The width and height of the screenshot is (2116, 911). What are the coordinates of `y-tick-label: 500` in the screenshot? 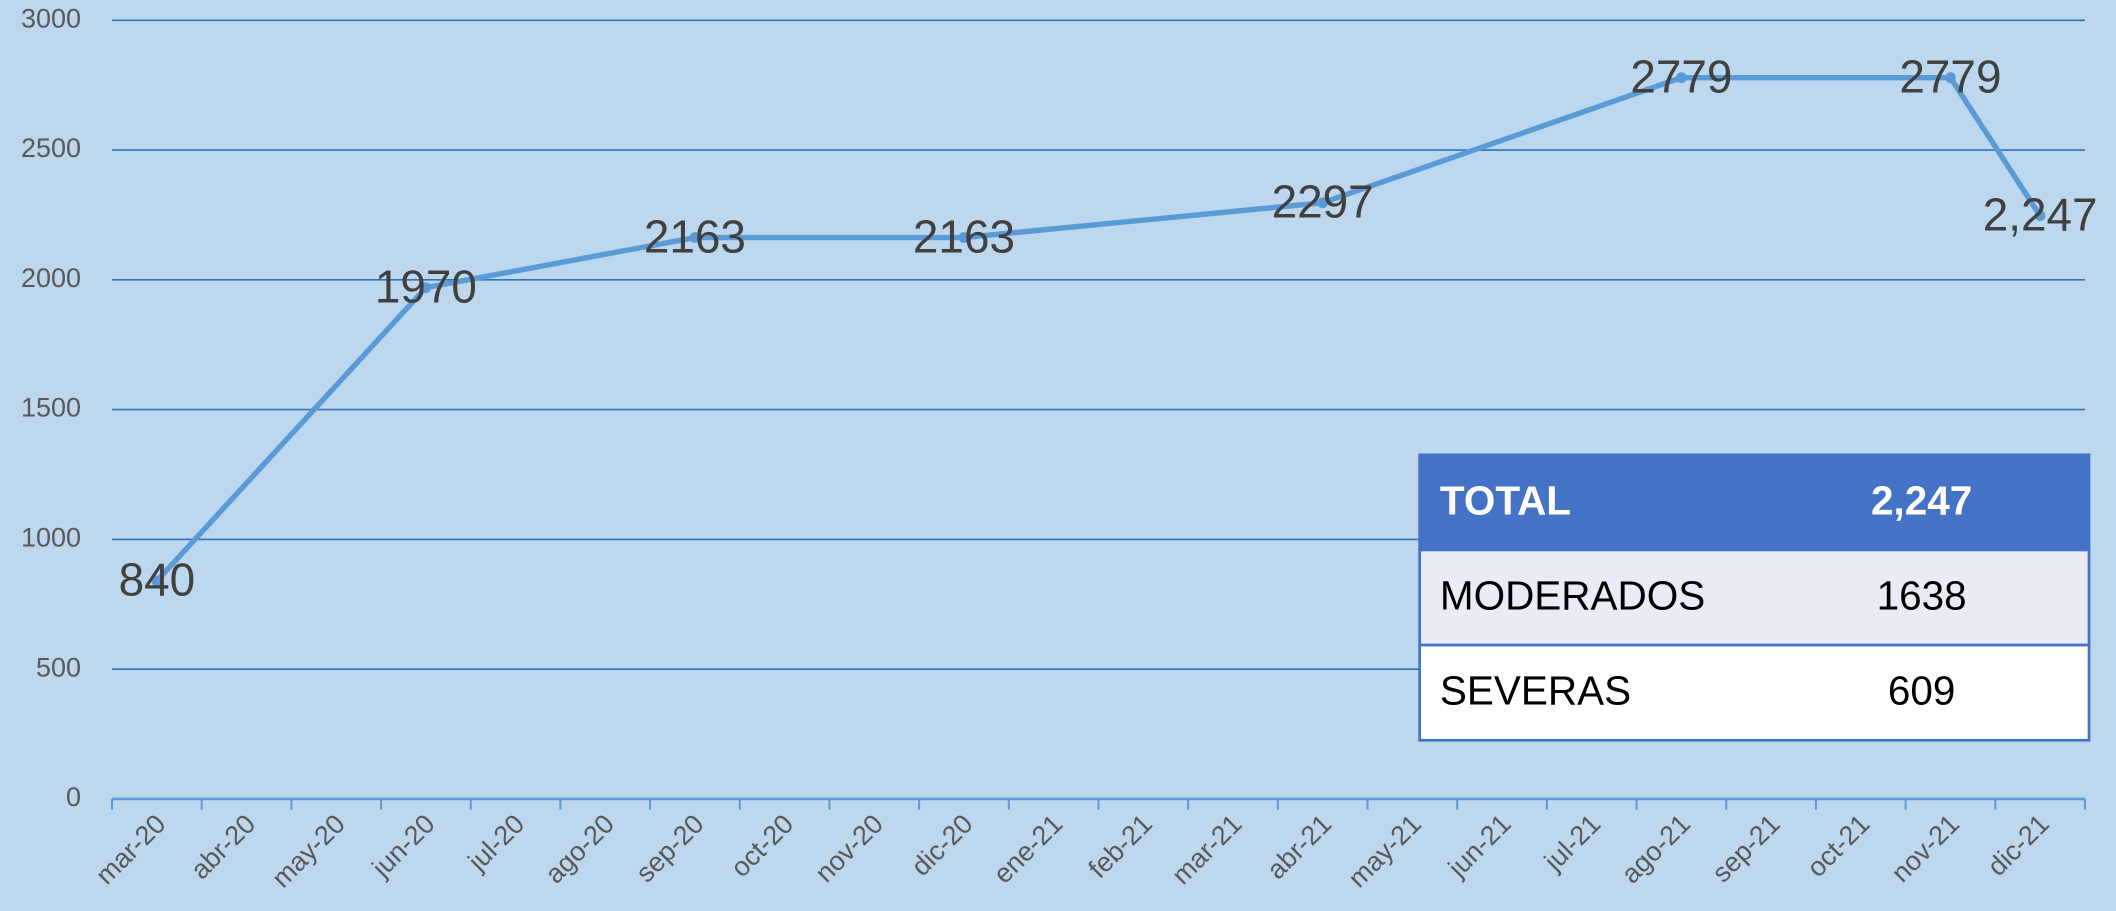 It's located at (58, 667).